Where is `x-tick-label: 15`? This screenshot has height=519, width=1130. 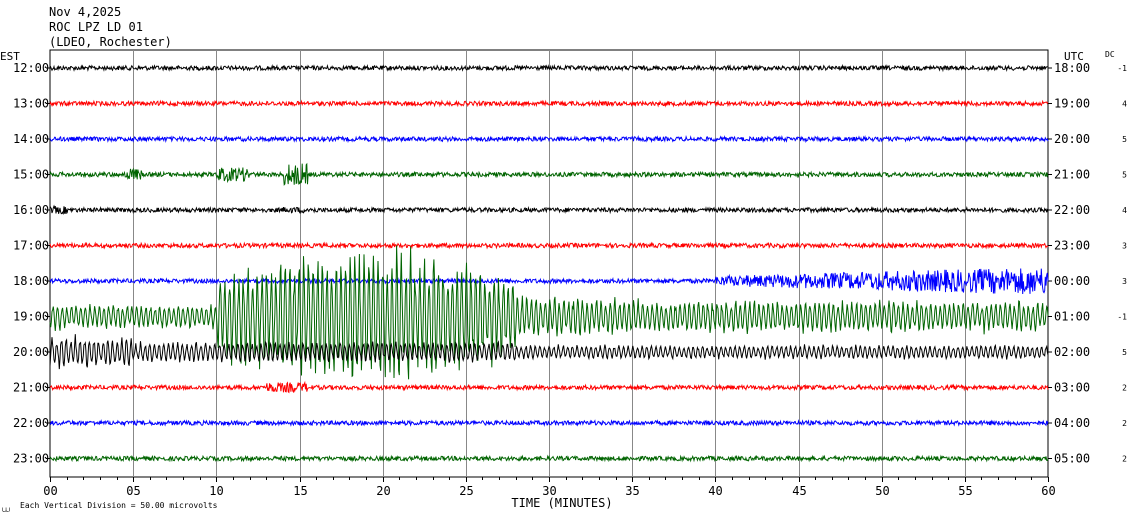 x-tick-label: 15 is located at coordinates (300, 491).